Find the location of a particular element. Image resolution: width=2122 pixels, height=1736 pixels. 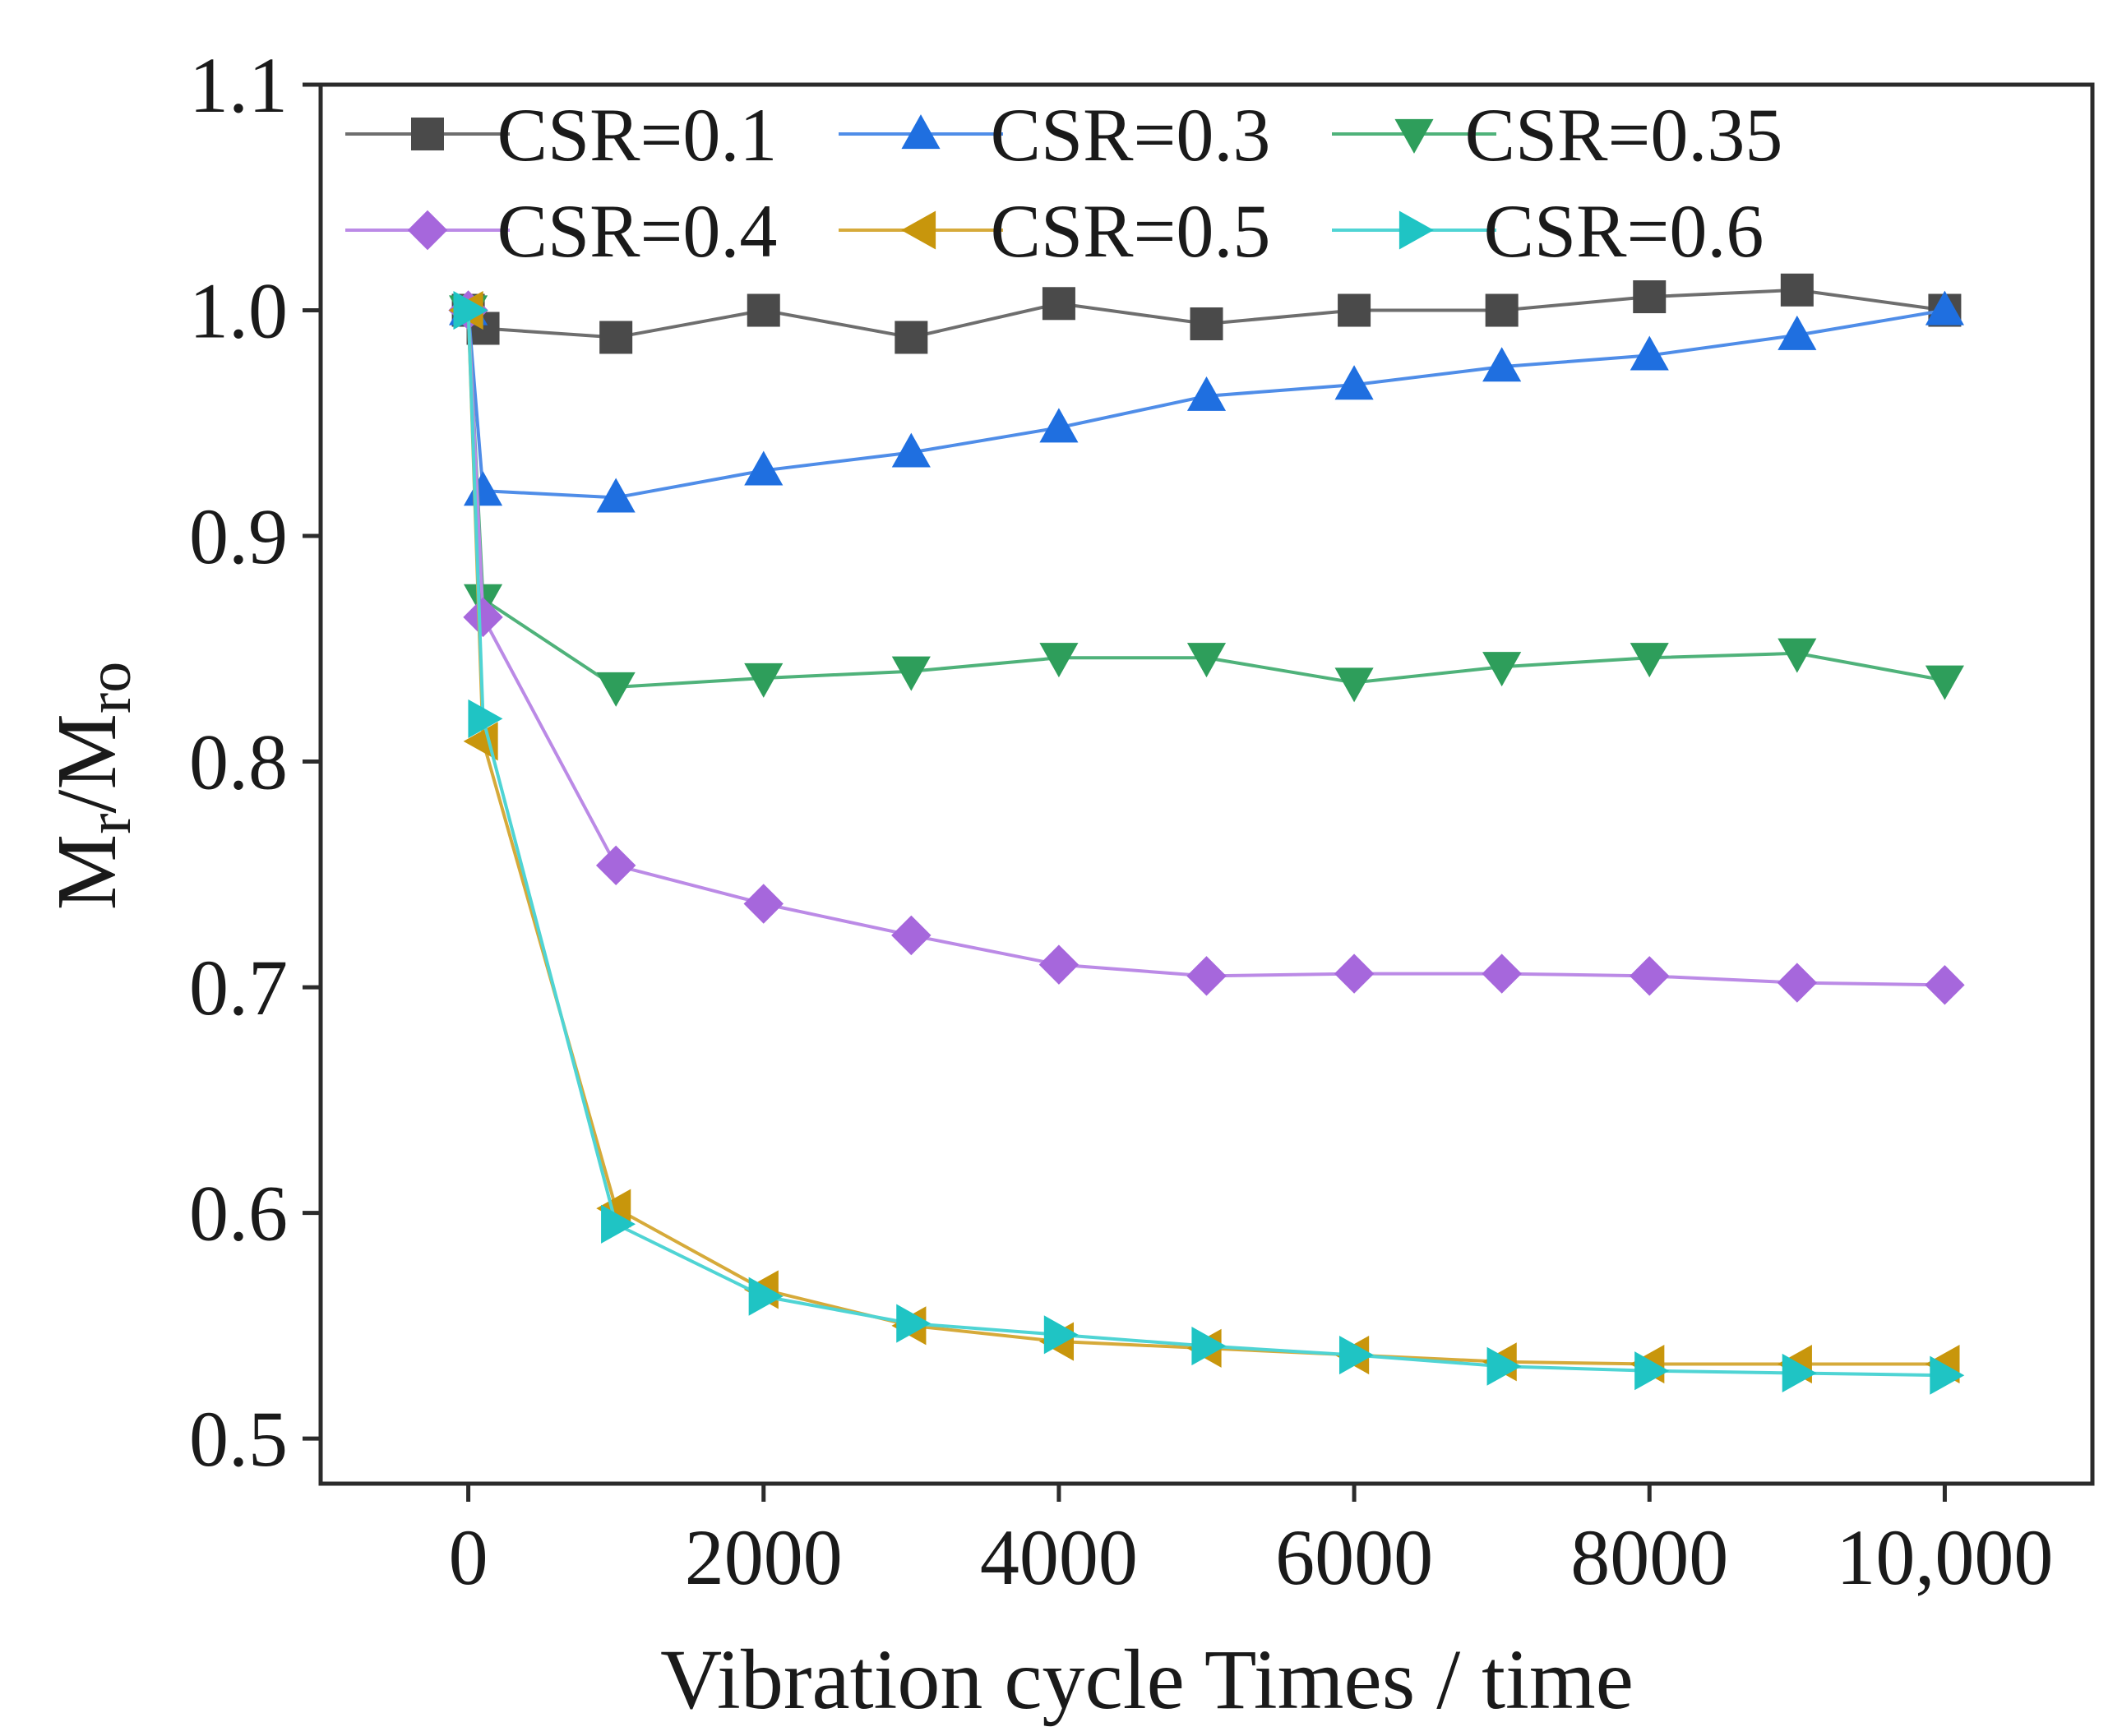

y-axis-title-sub1: r is located at coordinates (109, 823).